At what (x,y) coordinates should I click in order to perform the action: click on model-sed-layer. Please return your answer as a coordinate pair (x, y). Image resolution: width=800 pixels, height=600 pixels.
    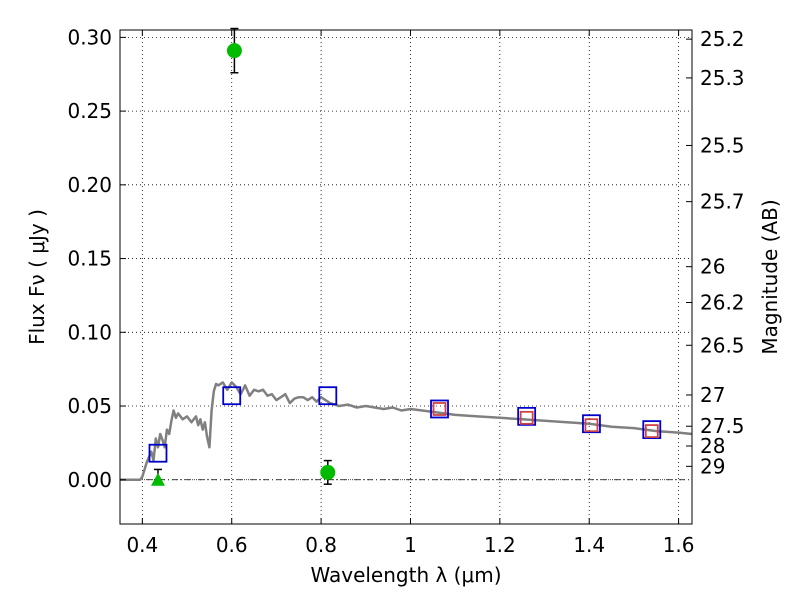
    Looking at the image, I should click on (406, 431).